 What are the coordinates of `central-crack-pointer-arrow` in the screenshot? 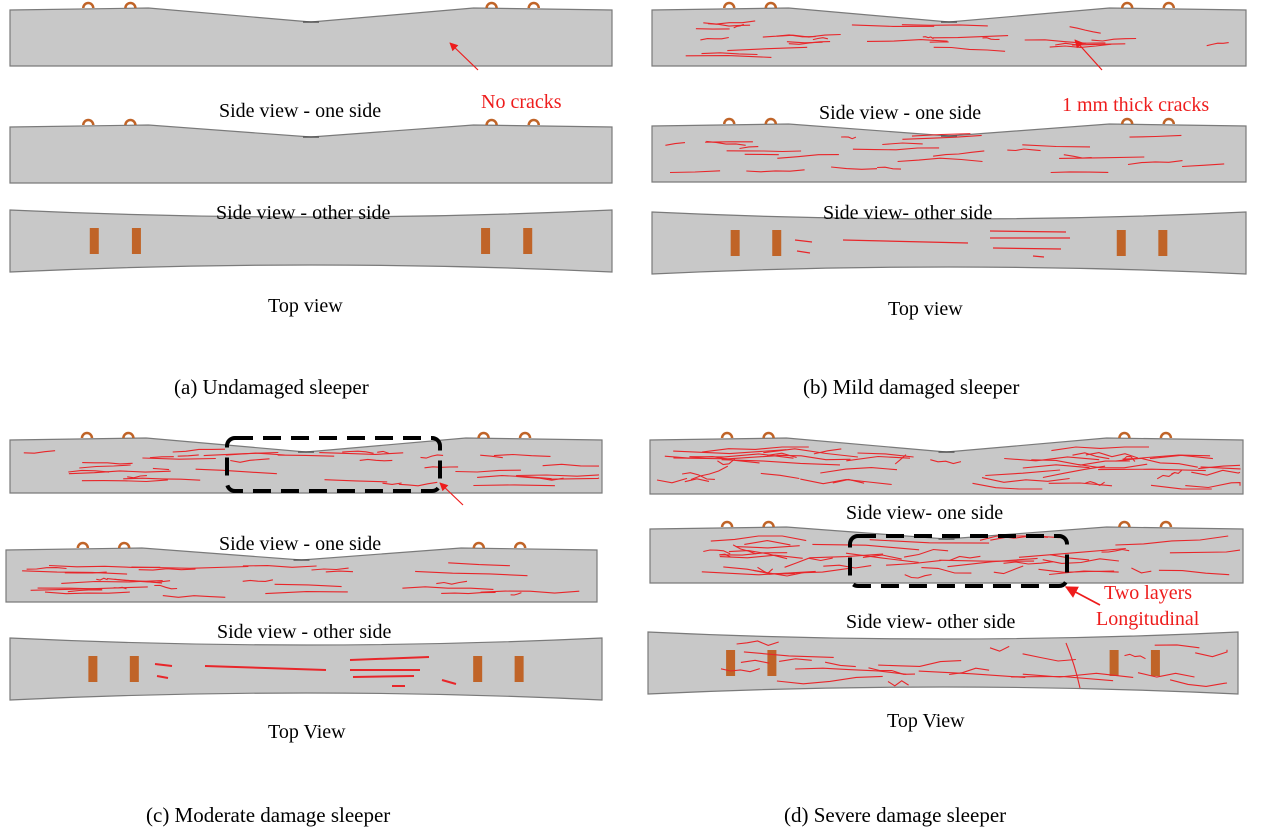 It's located at (451, 494).